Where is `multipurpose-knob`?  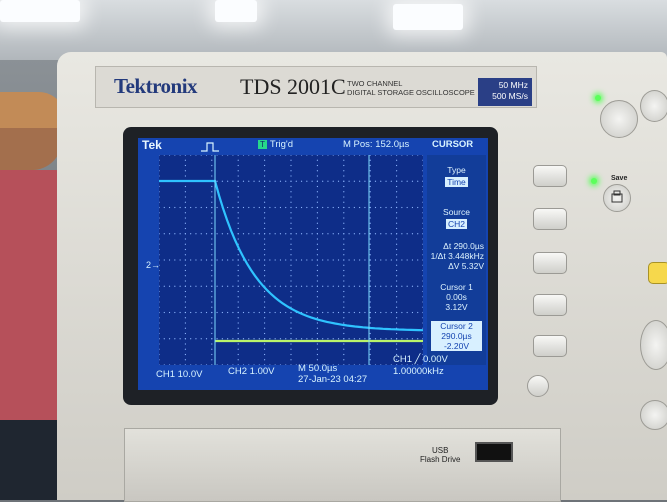
multipurpose-knob is located at coordinates (619, 119).